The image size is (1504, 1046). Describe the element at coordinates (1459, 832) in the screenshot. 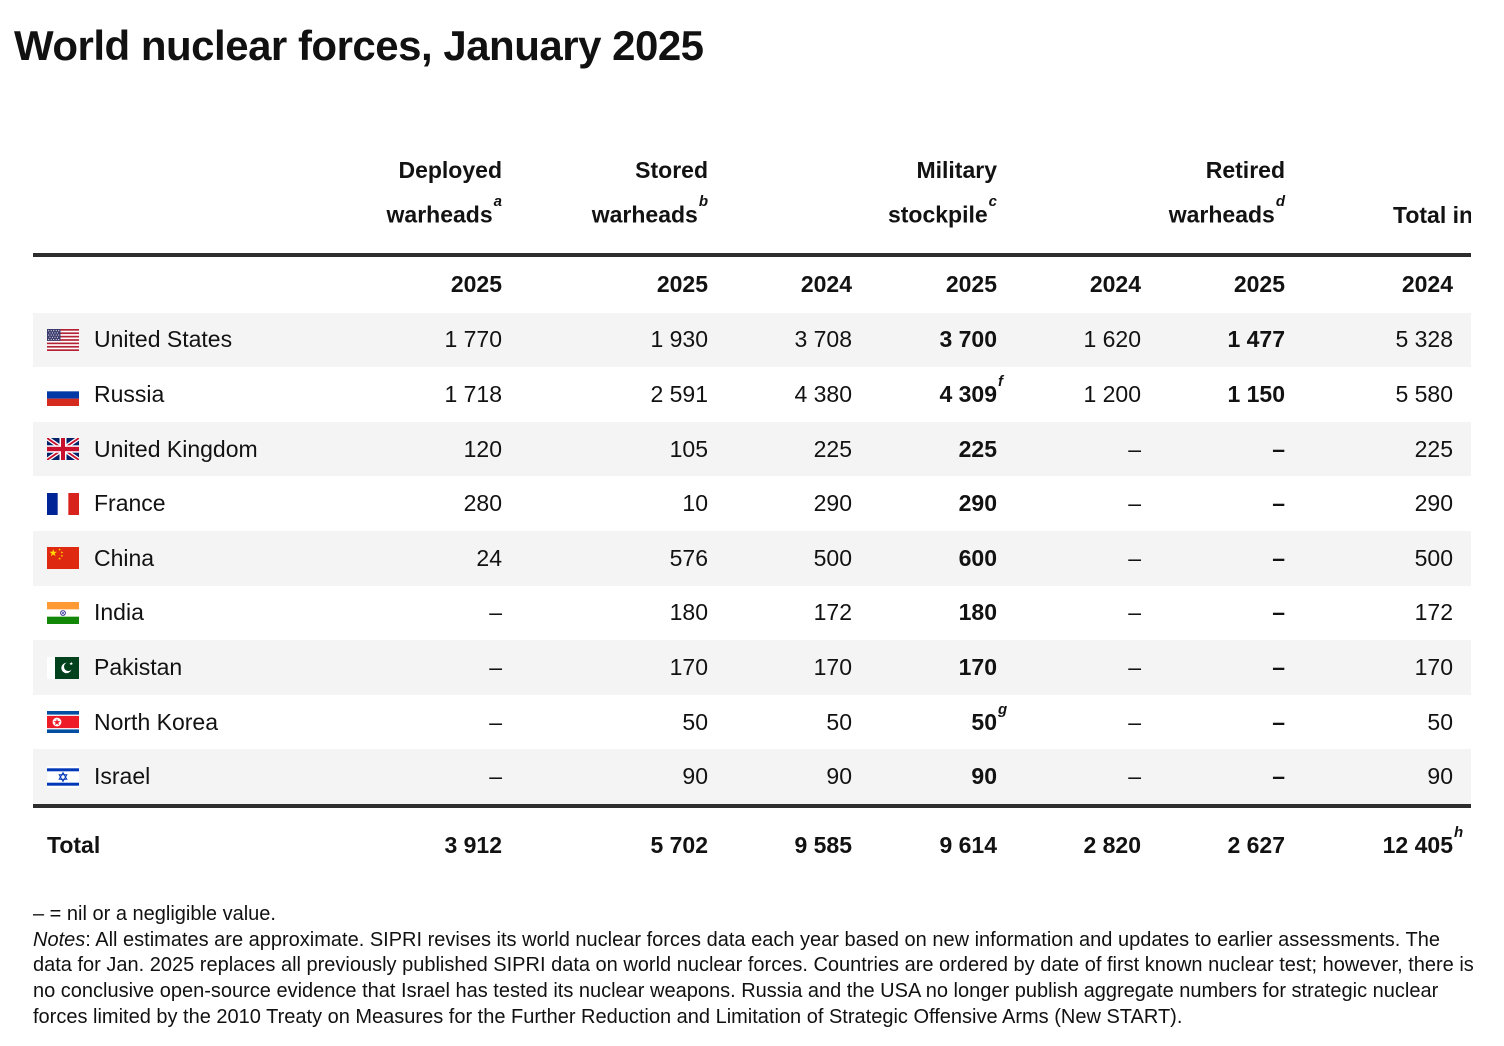

I see `footnote-ref-h: h` at that location.